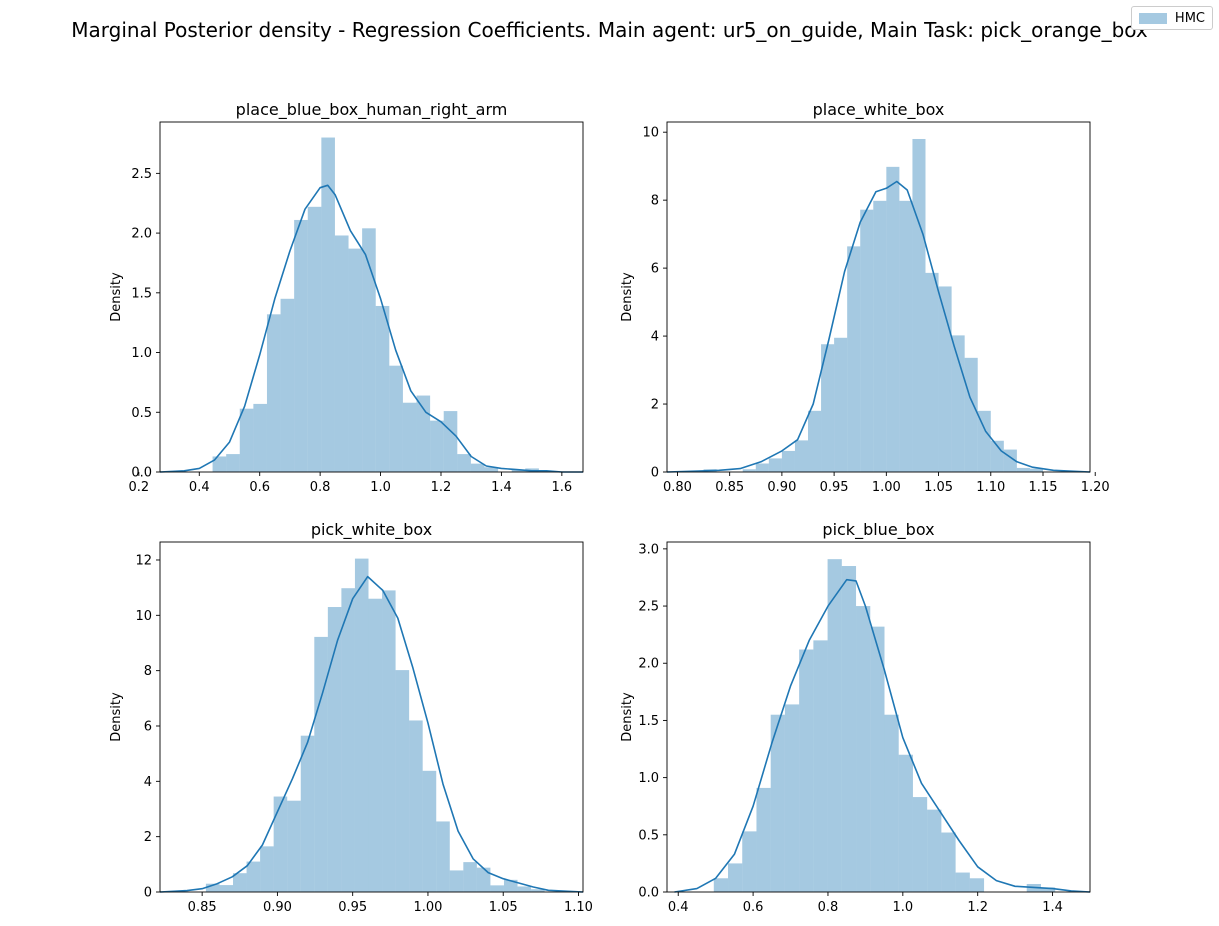 The height and width of the screenshot is (926, 1219). Describe the element at coordinates (141, 413) in the screenshot. I see `y-tick-label: 0.5` at that location.